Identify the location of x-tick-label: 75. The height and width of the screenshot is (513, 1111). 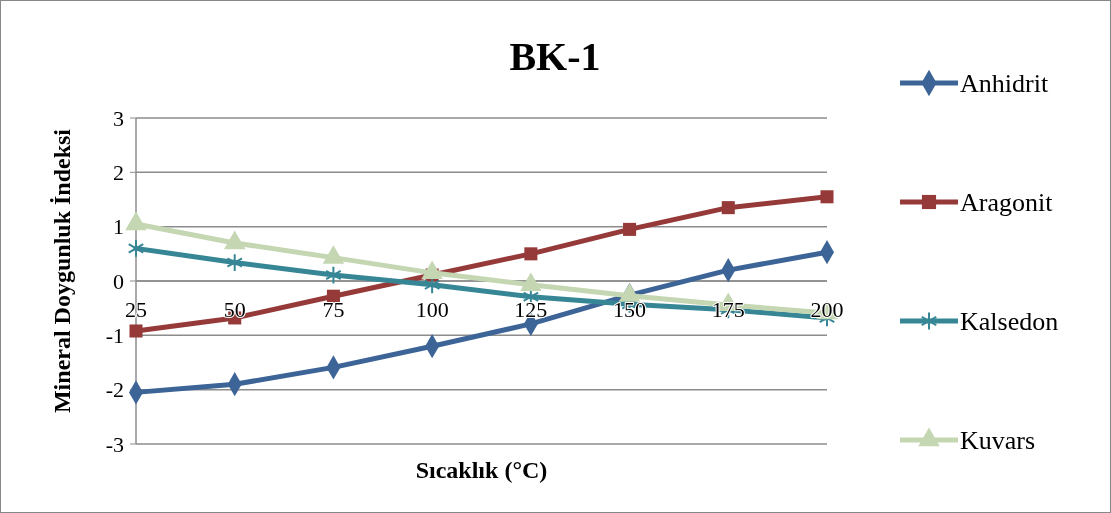
(333, 309).